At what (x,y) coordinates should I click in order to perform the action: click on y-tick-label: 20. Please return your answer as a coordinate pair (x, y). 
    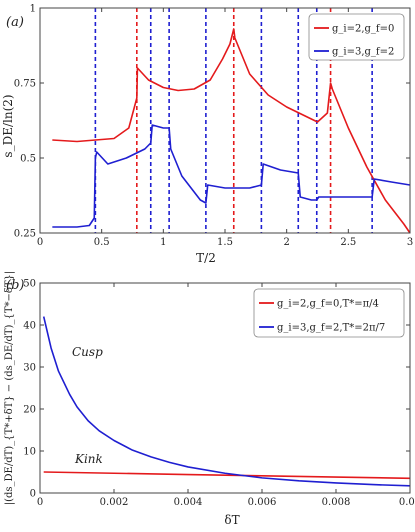
    Looking at the image, I should click on (29, 410).